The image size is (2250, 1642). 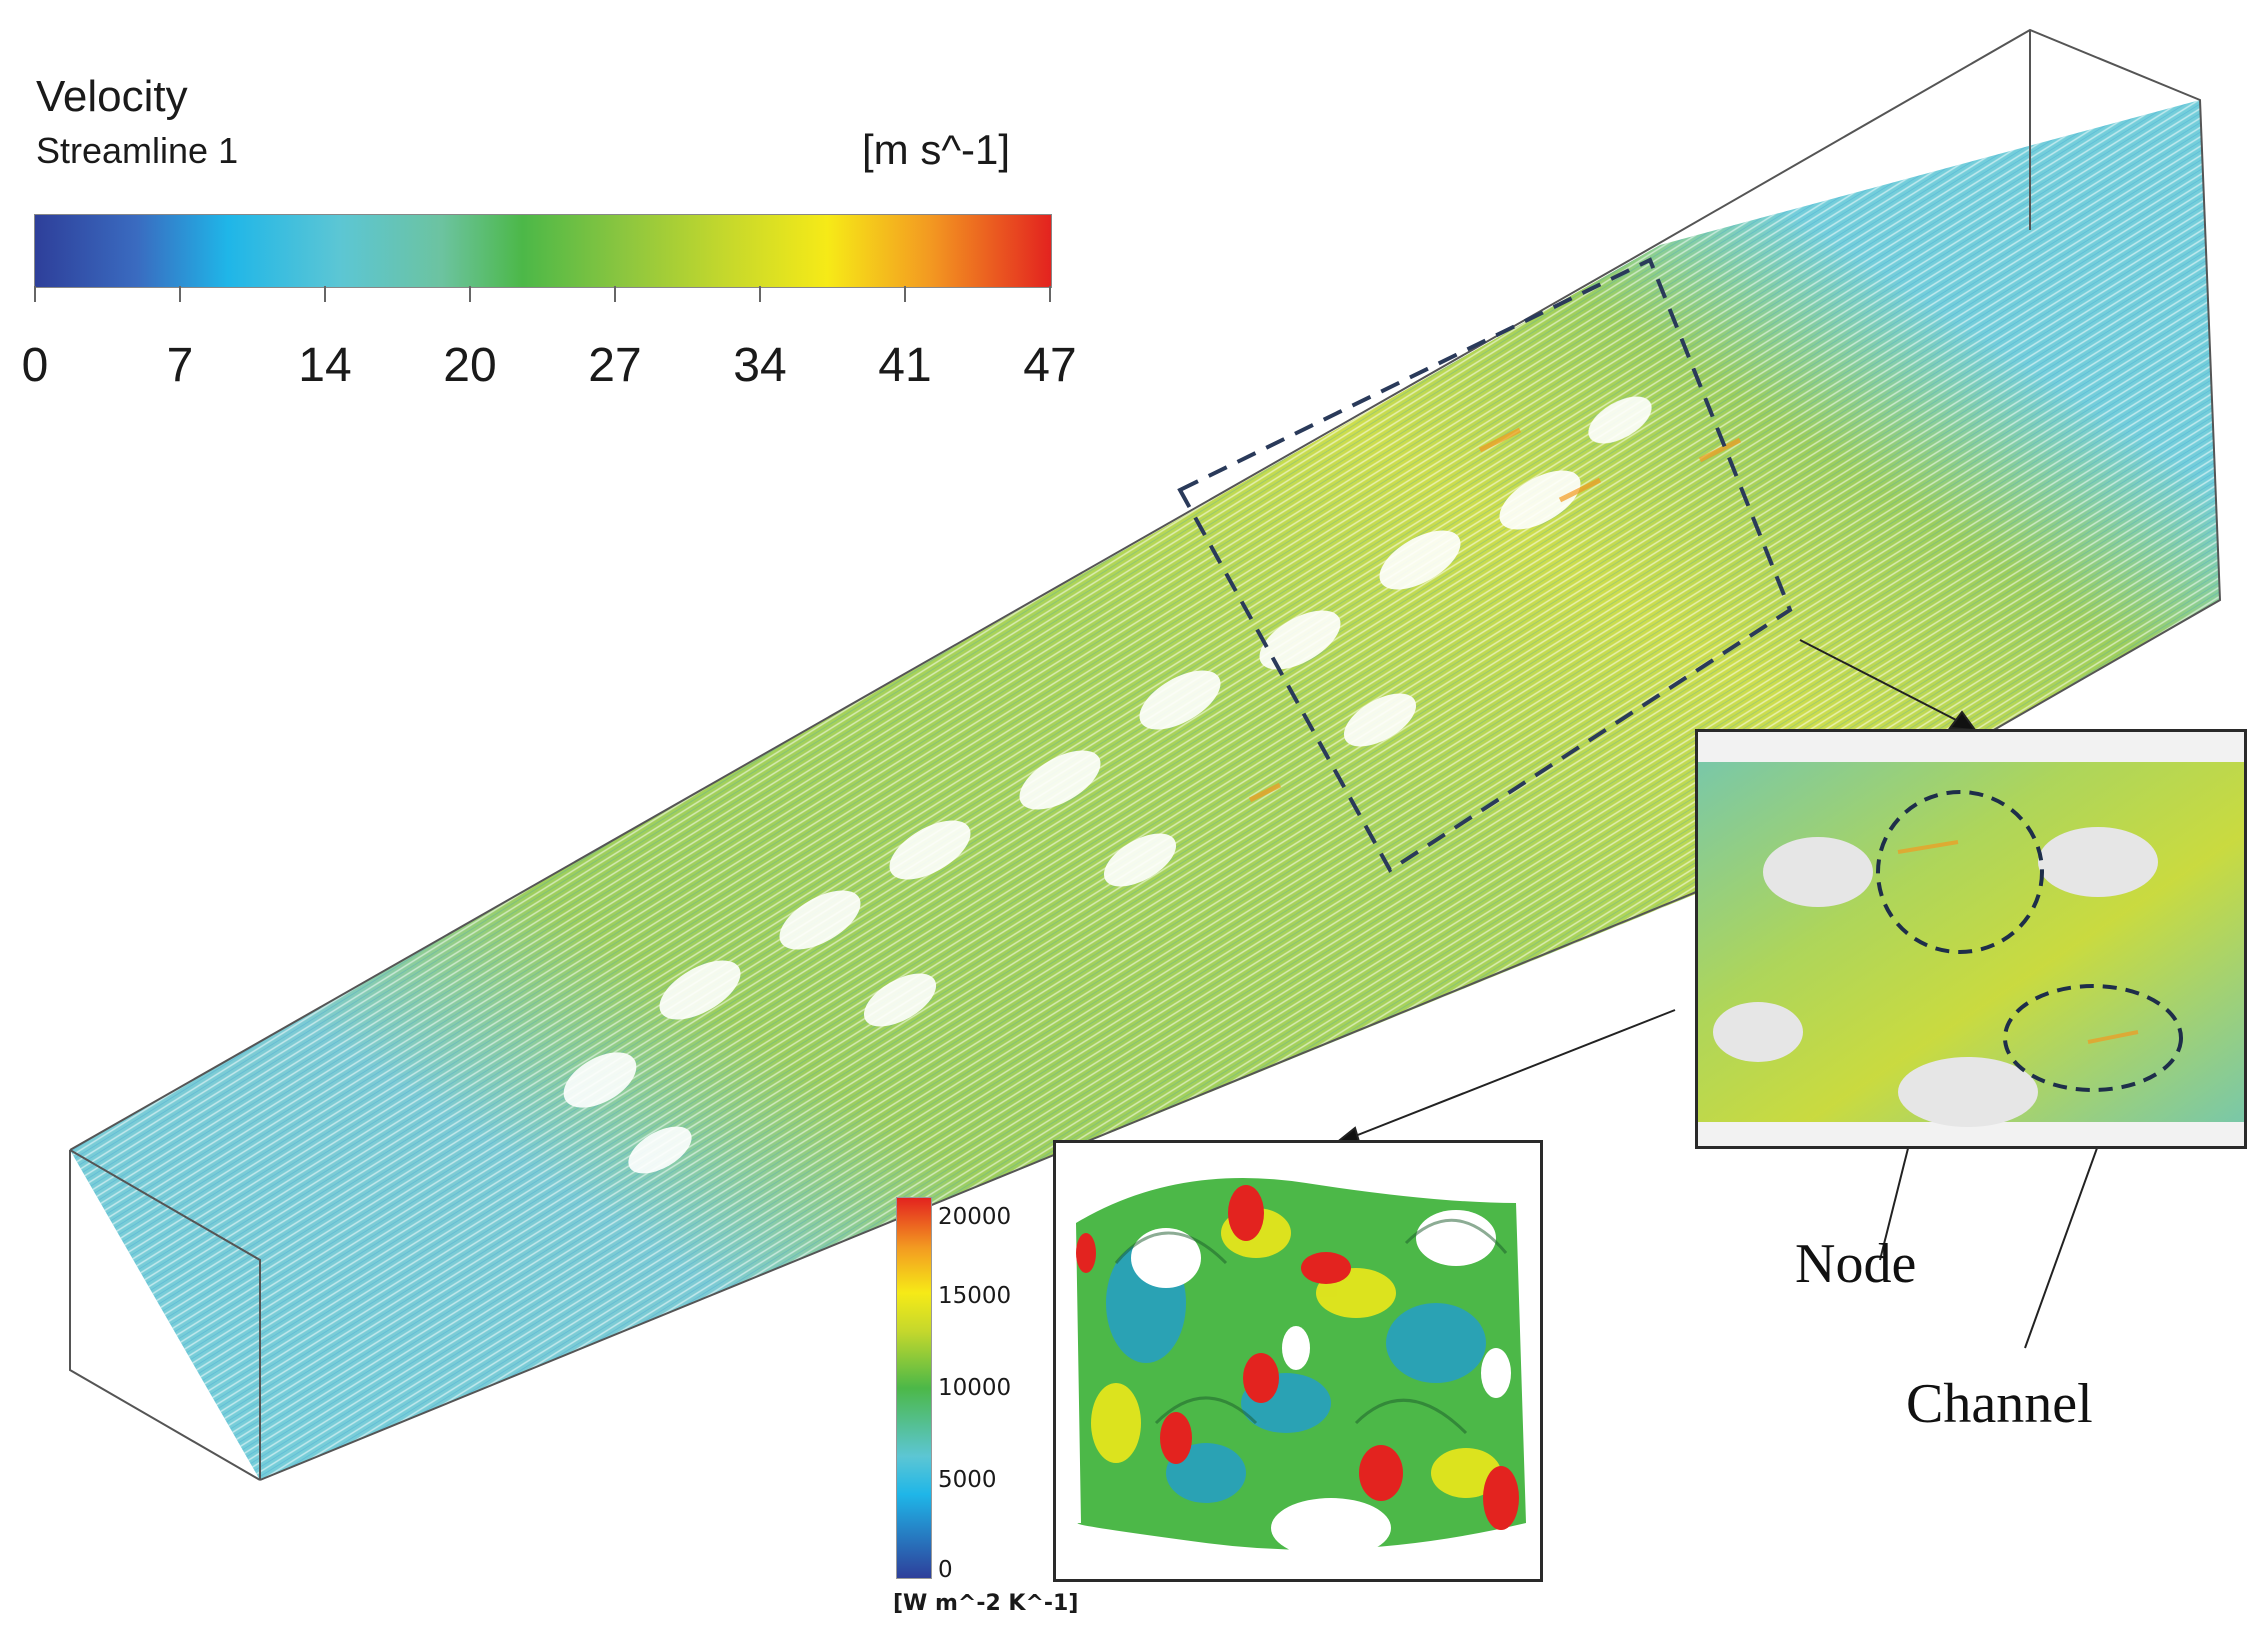 I want to click on velocity-tick-20: 20, so click(x=470, y=365).